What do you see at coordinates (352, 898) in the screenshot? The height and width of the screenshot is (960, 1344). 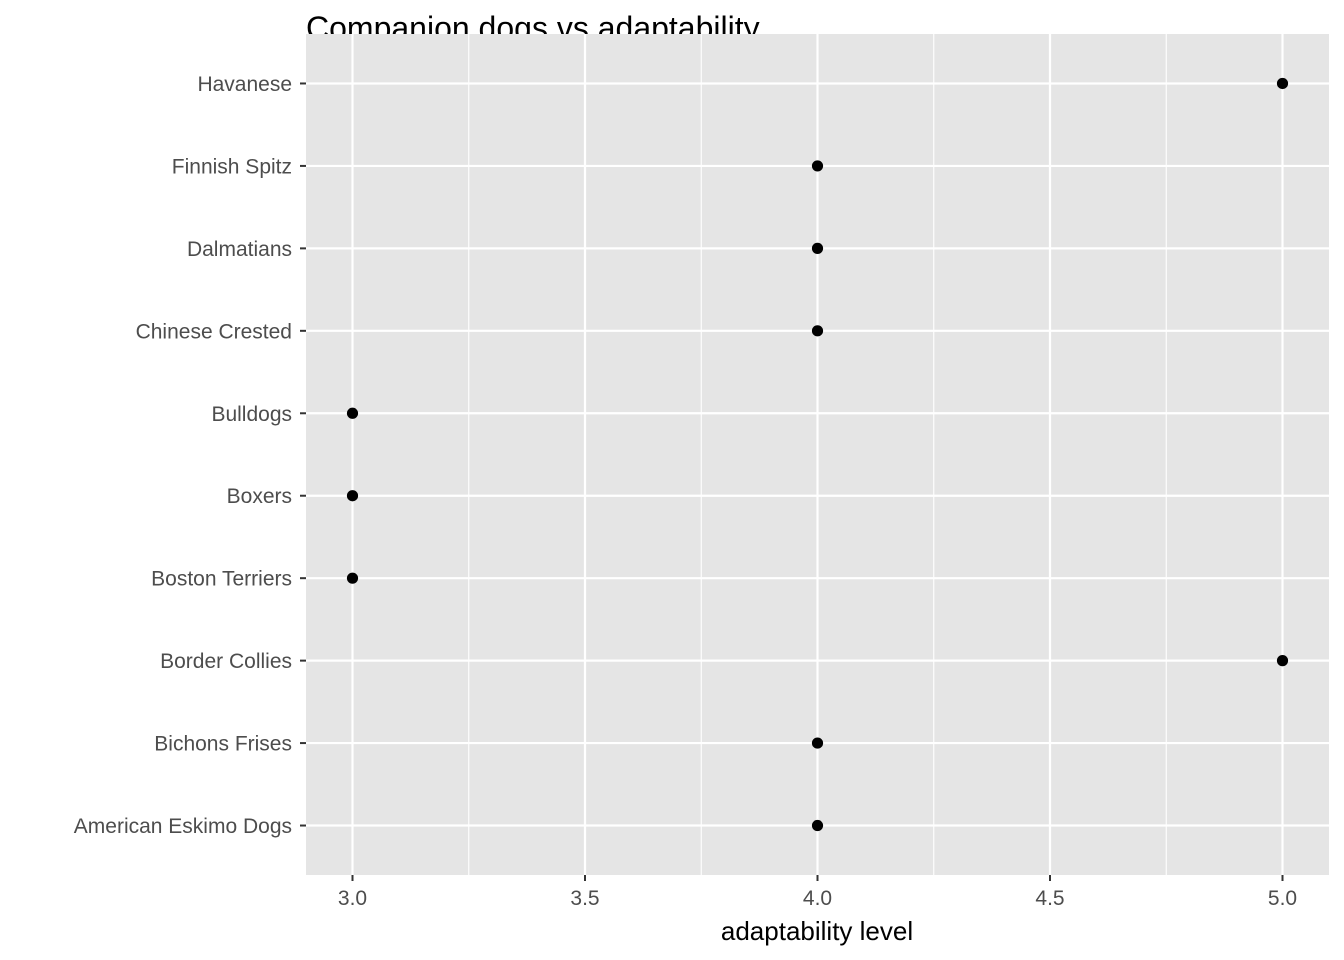 I see `x-tick-label: 3.0` at bounding box center [352, 898].